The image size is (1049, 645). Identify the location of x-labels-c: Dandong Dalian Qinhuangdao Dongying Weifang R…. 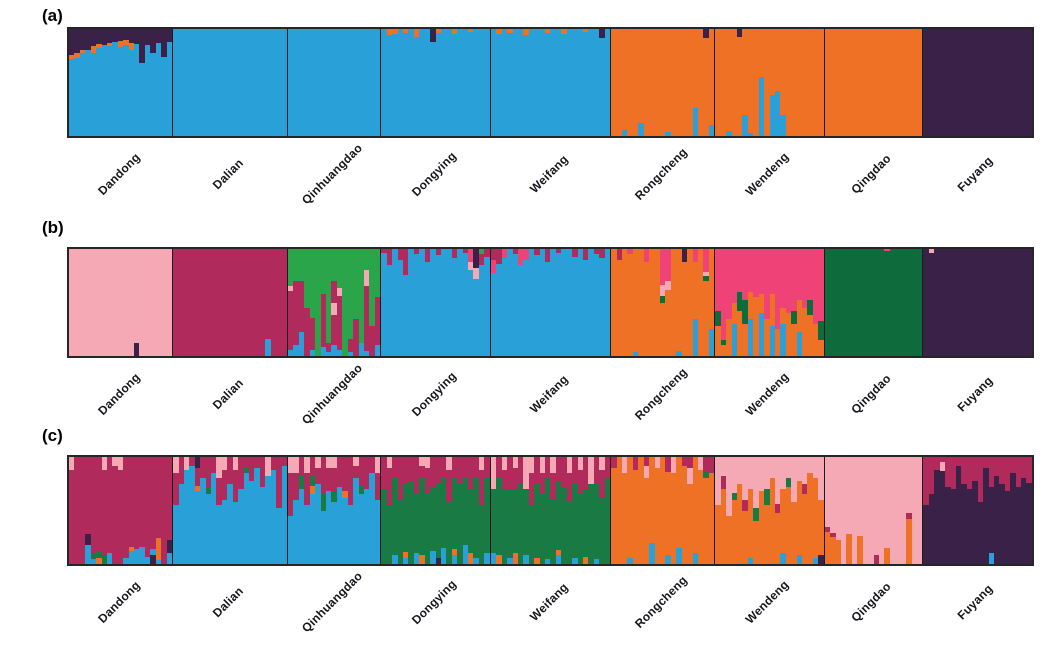
(548, 603).